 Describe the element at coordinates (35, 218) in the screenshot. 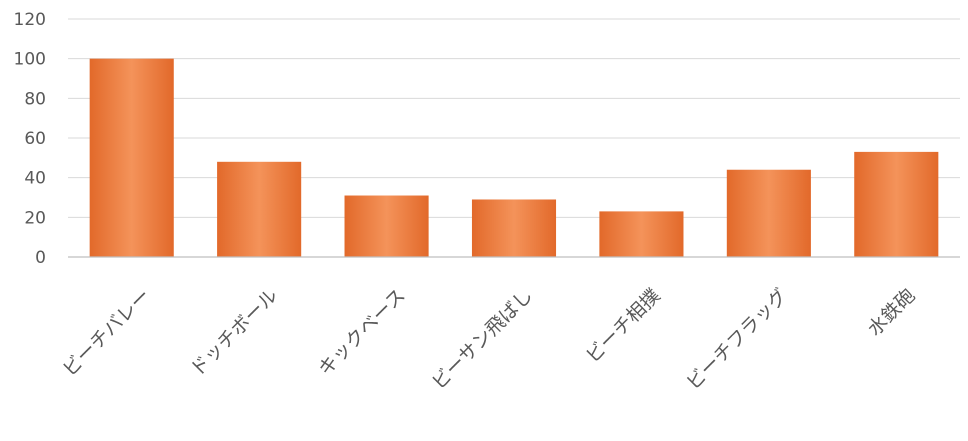

I see `y-tick-label: 20` at that location.